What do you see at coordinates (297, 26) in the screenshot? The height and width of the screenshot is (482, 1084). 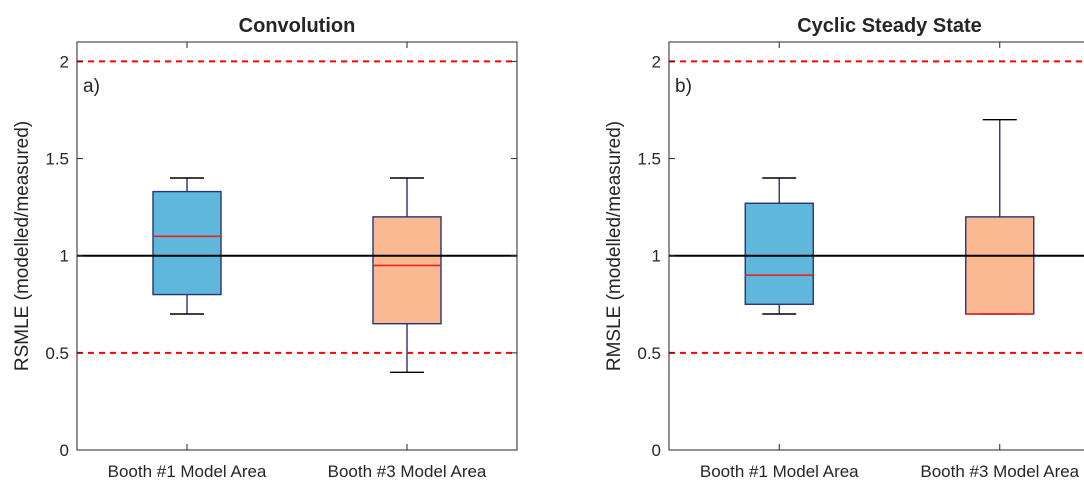 I see `chart-title: Convolution` at bounding box center [297, 26].